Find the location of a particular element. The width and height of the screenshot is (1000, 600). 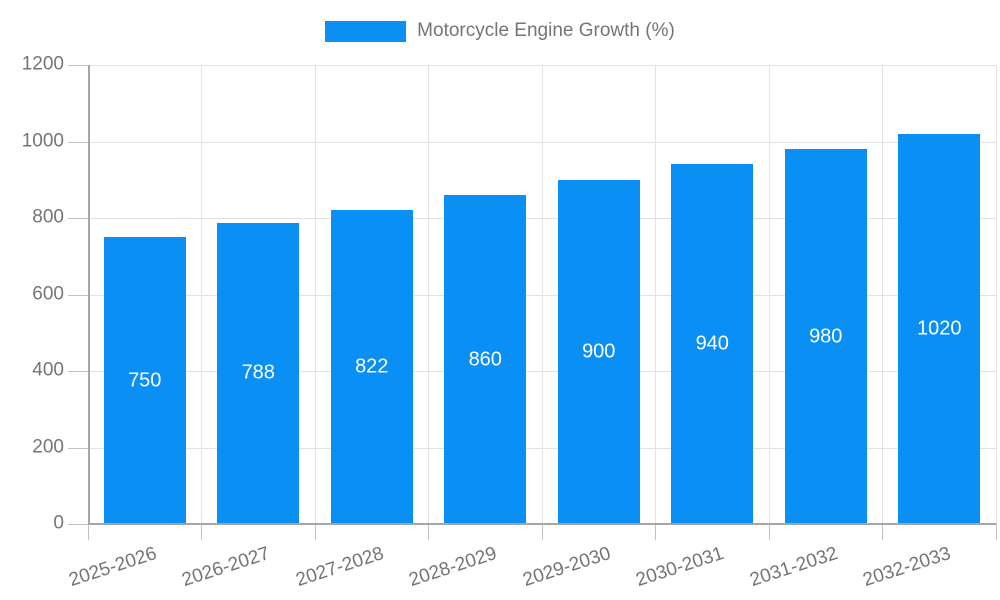

y-axis-label: 600 is located at coordinates (48, 294).